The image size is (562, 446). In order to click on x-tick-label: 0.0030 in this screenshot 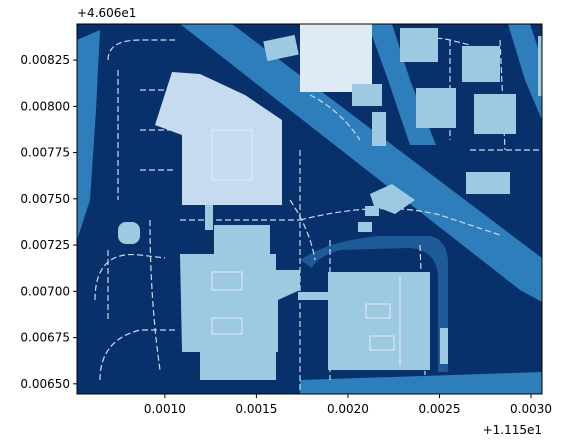, I will do `click(531, 409)`.